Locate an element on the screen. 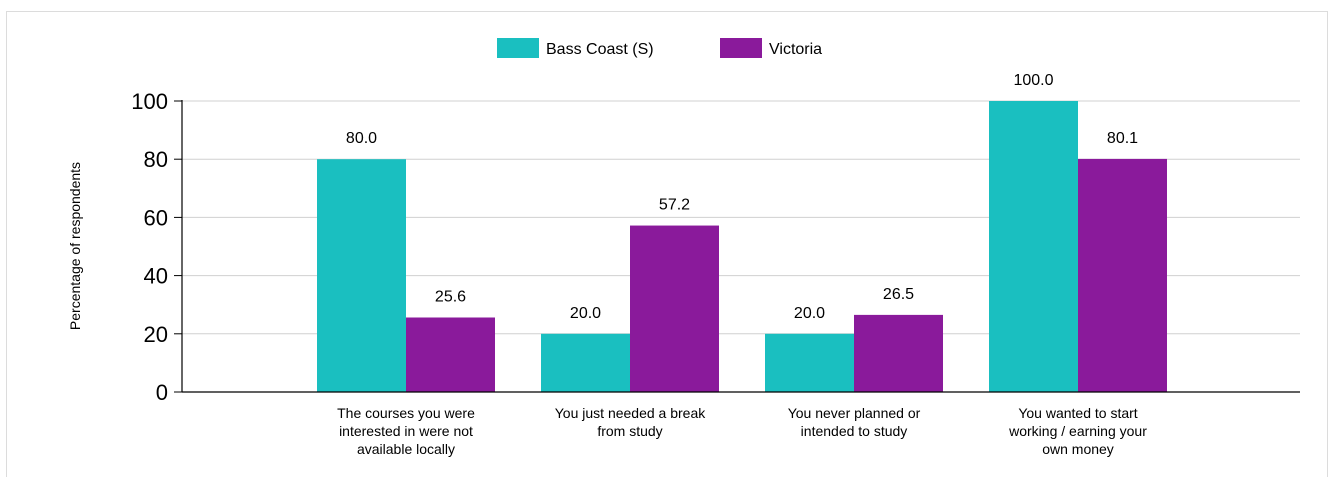  category-label-line: The courses you were is located at coordinates (406, 413).